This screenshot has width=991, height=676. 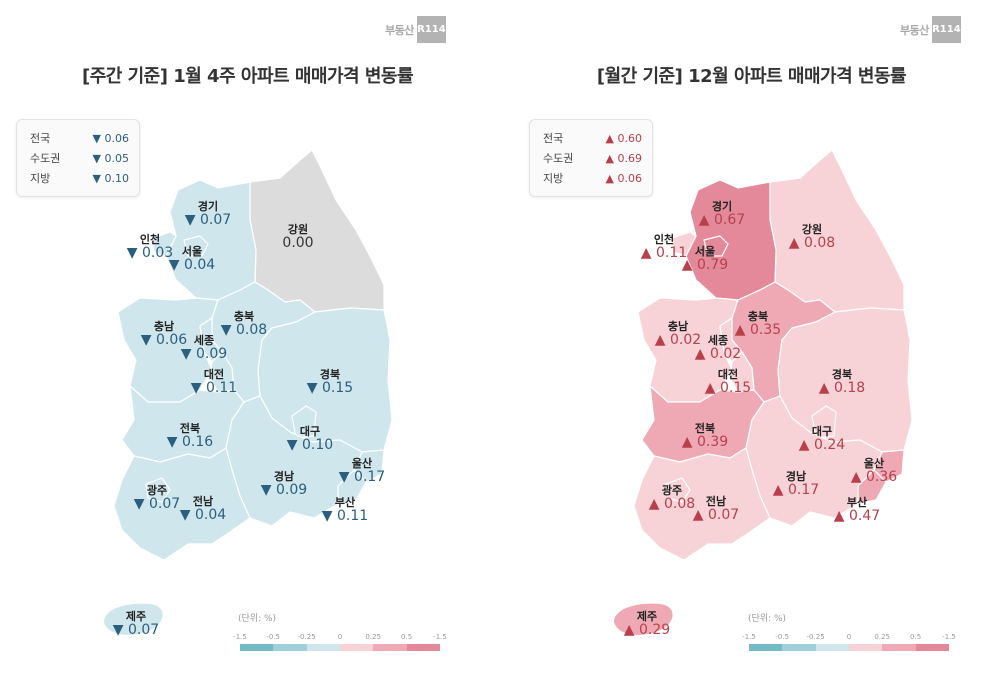 What do you see at coordinates (284, 484) in the screenshot?
I see `label-gyeongnam: 경남 ▼ 0.09` at bounding box center [284, 484].